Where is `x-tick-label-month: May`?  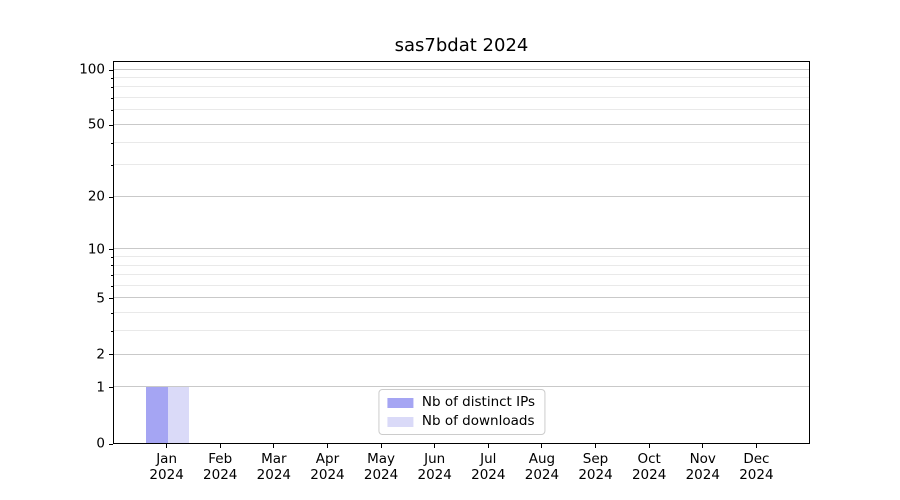 x-tick-label-month: May is located at coordinates (381, 459).